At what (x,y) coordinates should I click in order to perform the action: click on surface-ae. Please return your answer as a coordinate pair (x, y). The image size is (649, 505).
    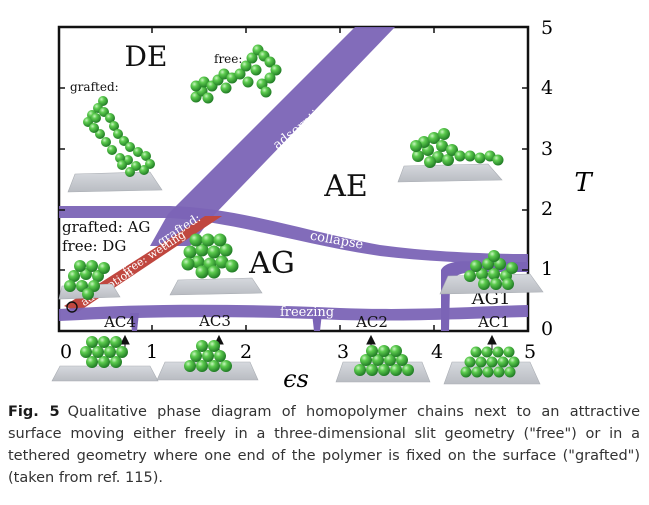
    Looking at the image, I should click on (450, 173).